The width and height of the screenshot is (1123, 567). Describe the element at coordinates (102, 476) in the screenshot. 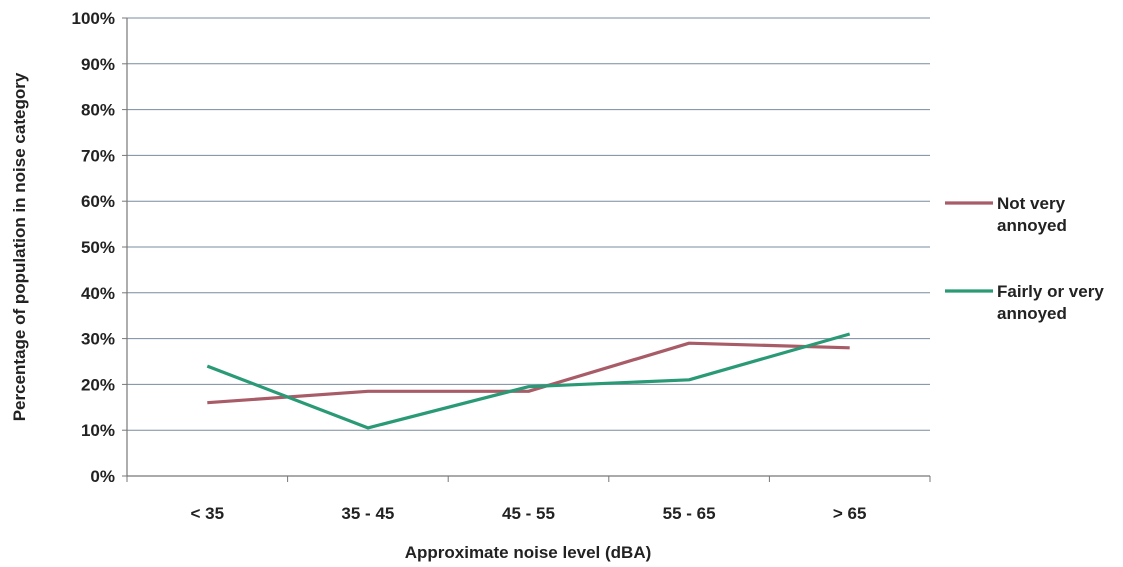

I see `y-tick-label: 0%` at that location.